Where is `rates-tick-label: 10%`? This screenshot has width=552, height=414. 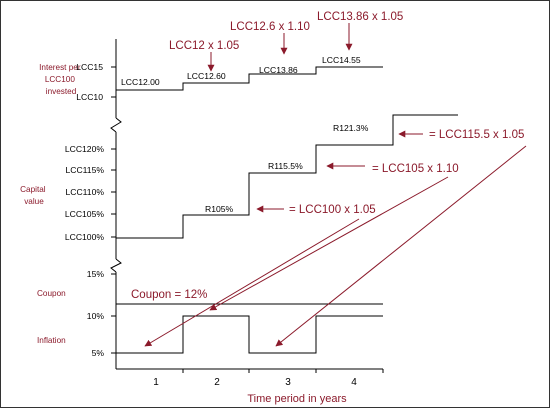 rates-tick-label: 10% is located at coordinates (96, 316).